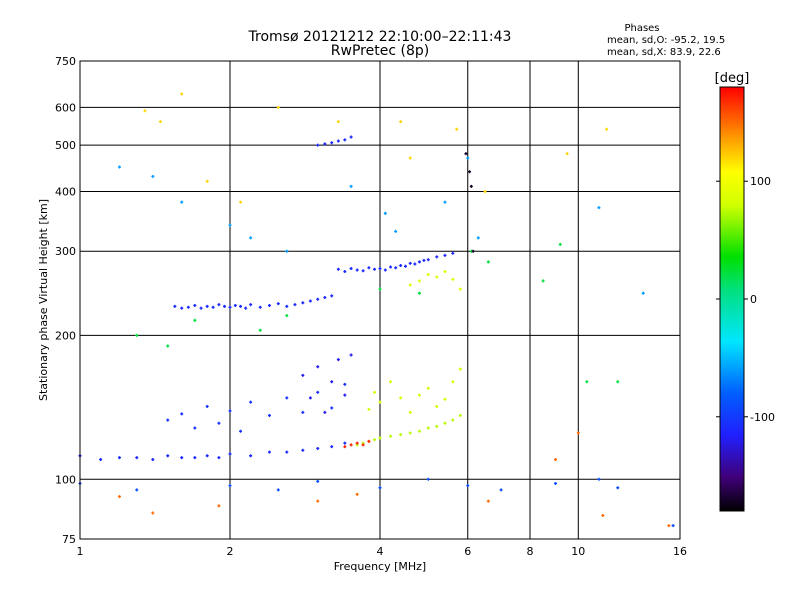 Image resolution: width=800 pixels, height=600 pixels. What do you see at coordinates (666, 40) in the screenshot?
I see `legend-line-o: mean, sd,O: -95.2, 19.5` at bounding box center [666, 40].